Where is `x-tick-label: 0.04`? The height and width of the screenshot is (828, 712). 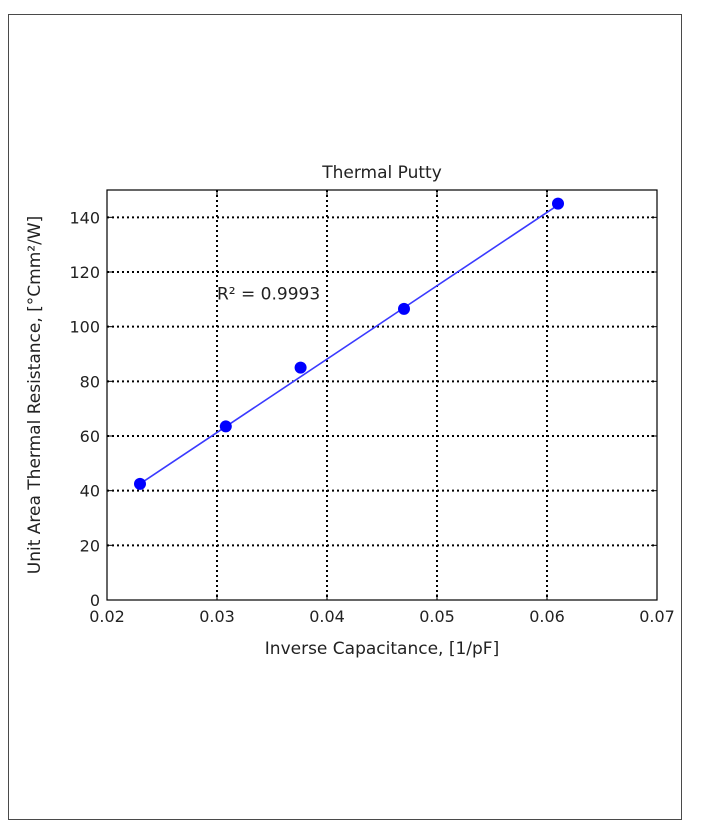
x-tick-label: 0.04 is located at coordinates (327, 616).